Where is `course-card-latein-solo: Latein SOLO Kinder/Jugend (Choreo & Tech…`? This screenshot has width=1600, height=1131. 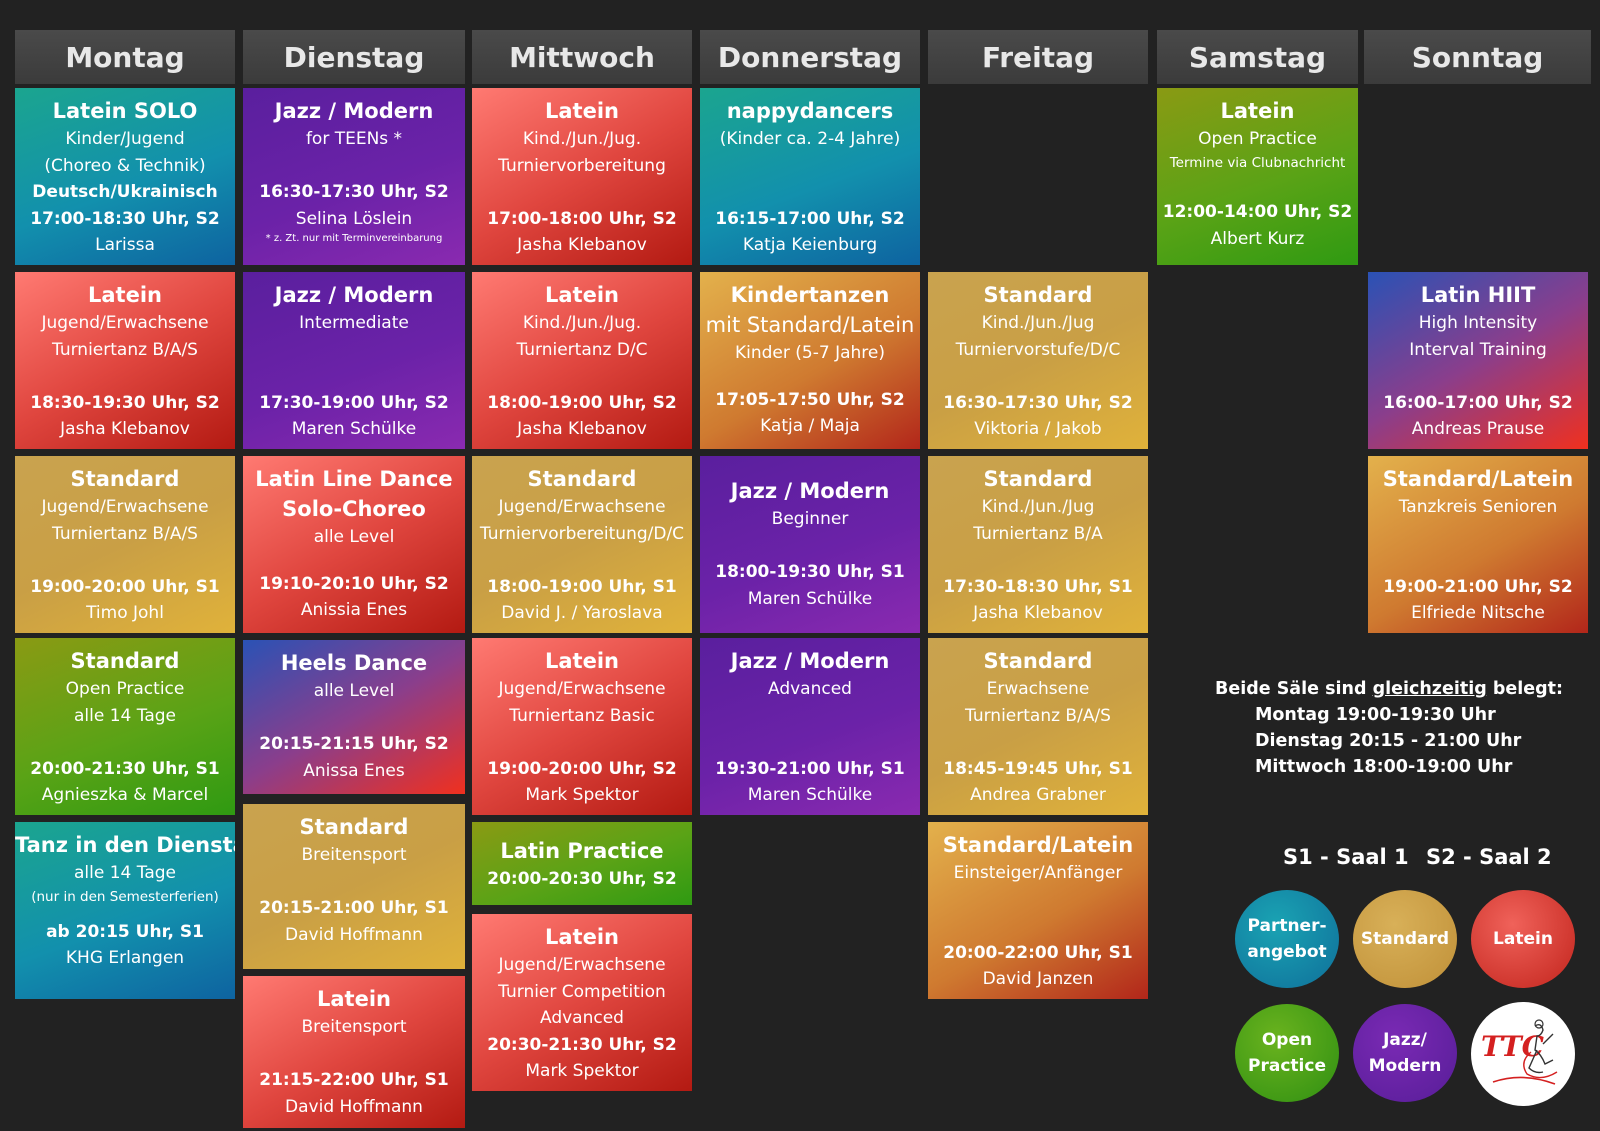 course-card-latein-solo: Latein SOLO Kinder/Jugend (Choreo & Tech… is located at coordinates (125, 176).